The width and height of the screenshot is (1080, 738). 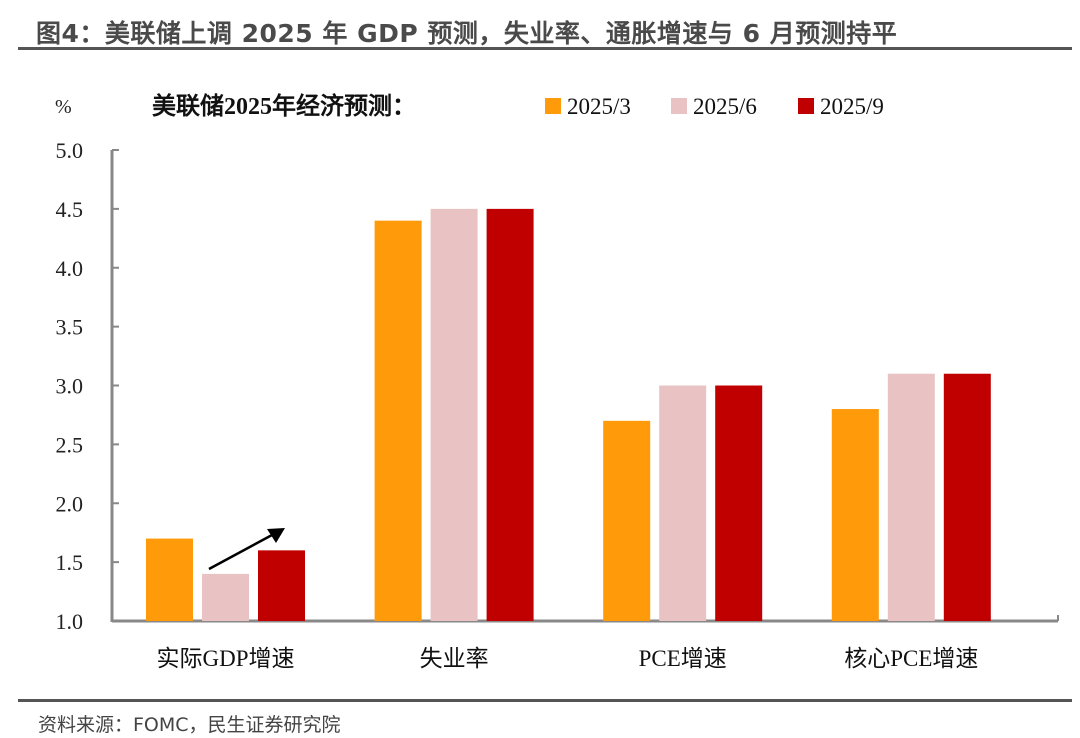 I want to click on legend-swatch-2025/9, so click(x=806, y=106).